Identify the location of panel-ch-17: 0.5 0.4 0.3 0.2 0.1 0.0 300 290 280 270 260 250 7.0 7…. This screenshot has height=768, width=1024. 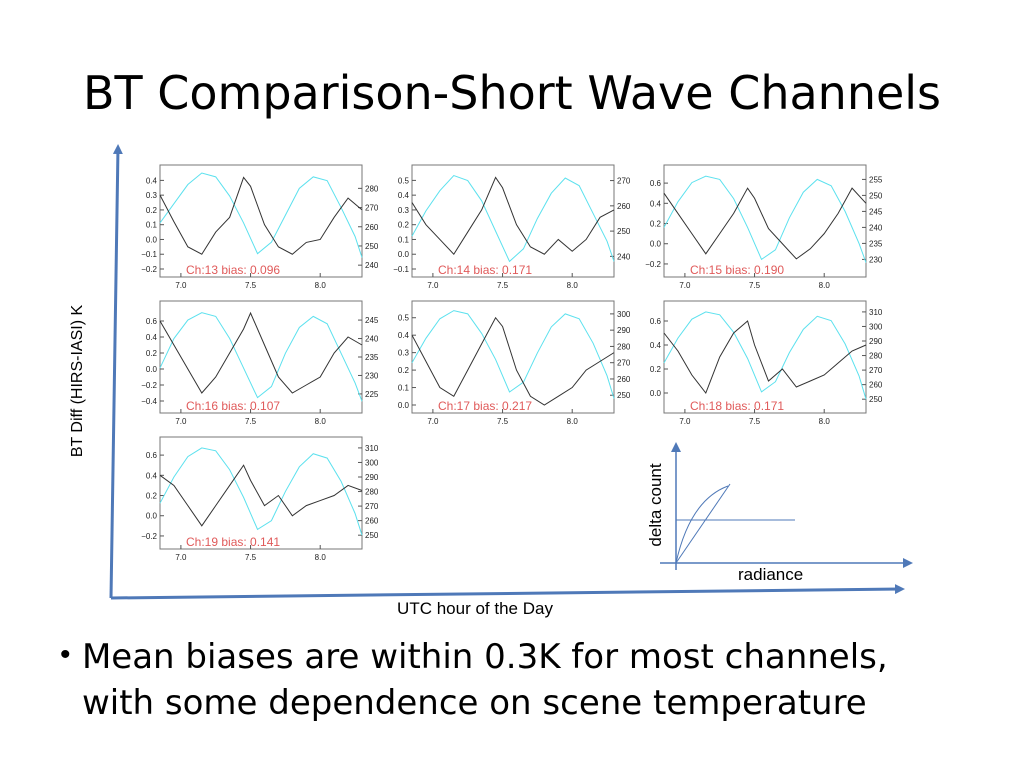
(514, 363).